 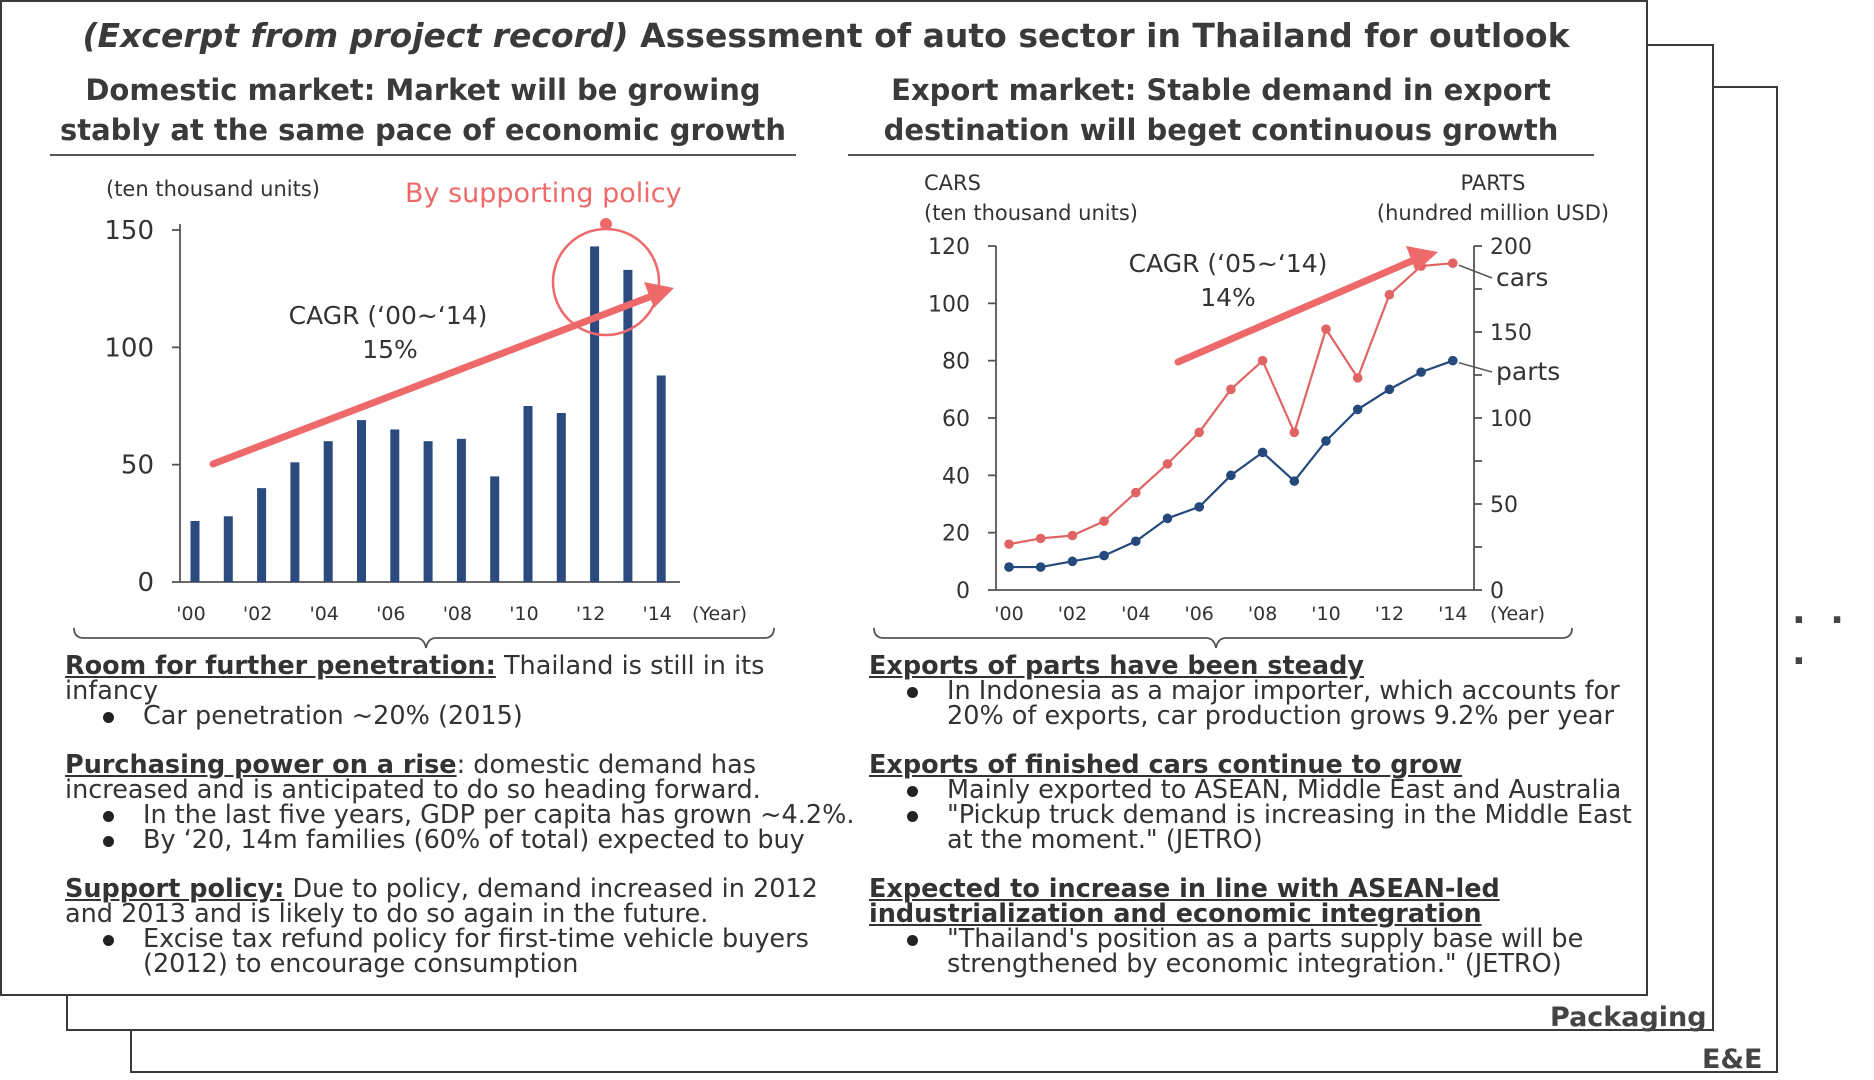 I want to click on export-title-line2: destination will beget continuous growth, so click(x=1221, y=130).